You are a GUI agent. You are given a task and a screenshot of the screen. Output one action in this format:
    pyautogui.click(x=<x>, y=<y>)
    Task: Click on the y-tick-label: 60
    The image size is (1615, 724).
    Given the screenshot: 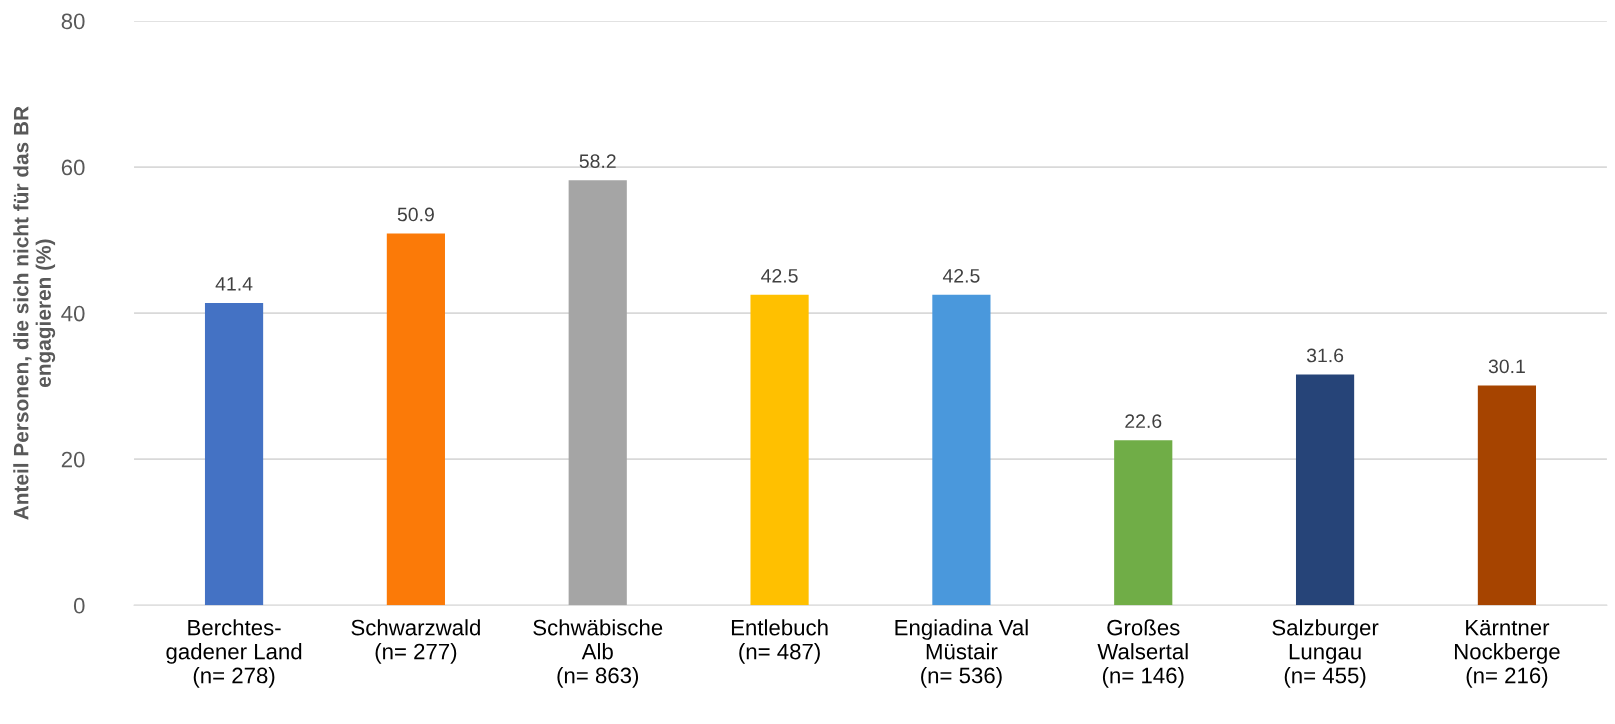 What is the action you would take?
    pyautogui.click(x=73, y=167)
    